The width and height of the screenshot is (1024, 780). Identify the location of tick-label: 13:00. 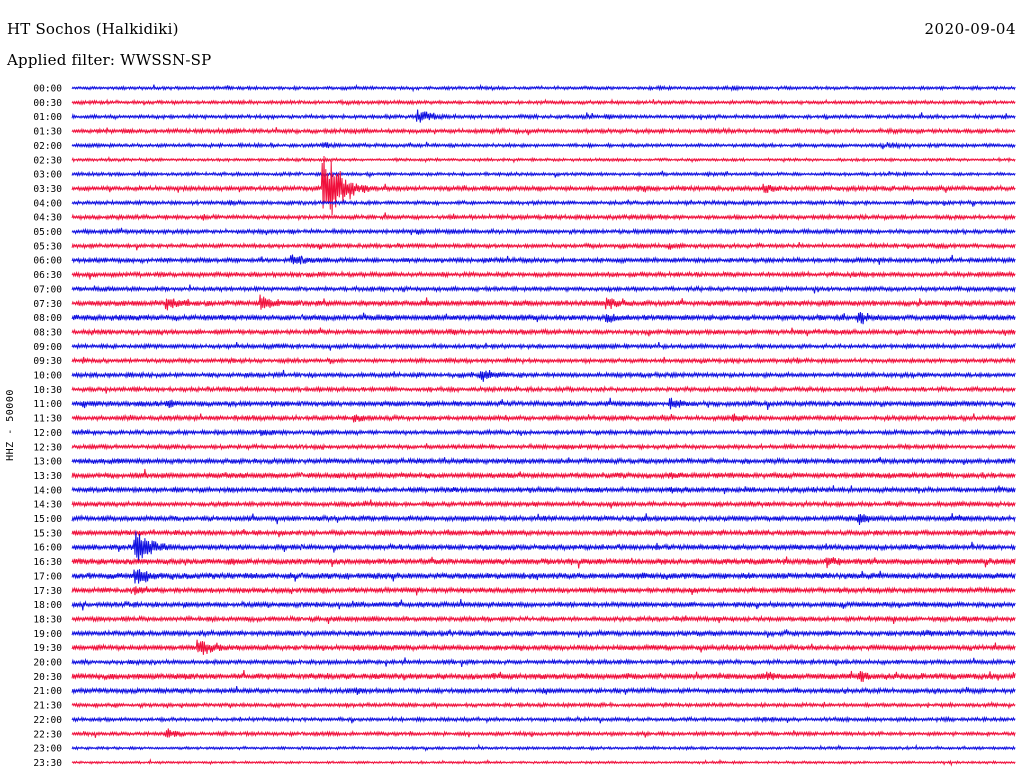
(47, 462).